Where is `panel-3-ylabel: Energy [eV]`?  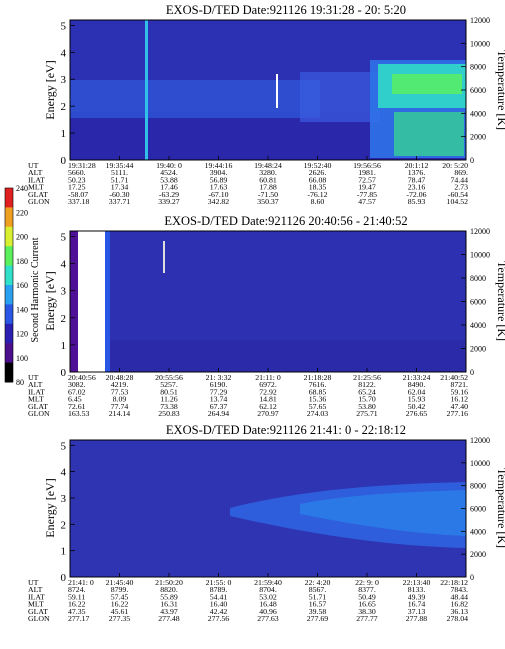 panel-3-ylabel: Energy [eV] is located at coordinates (50, 507).